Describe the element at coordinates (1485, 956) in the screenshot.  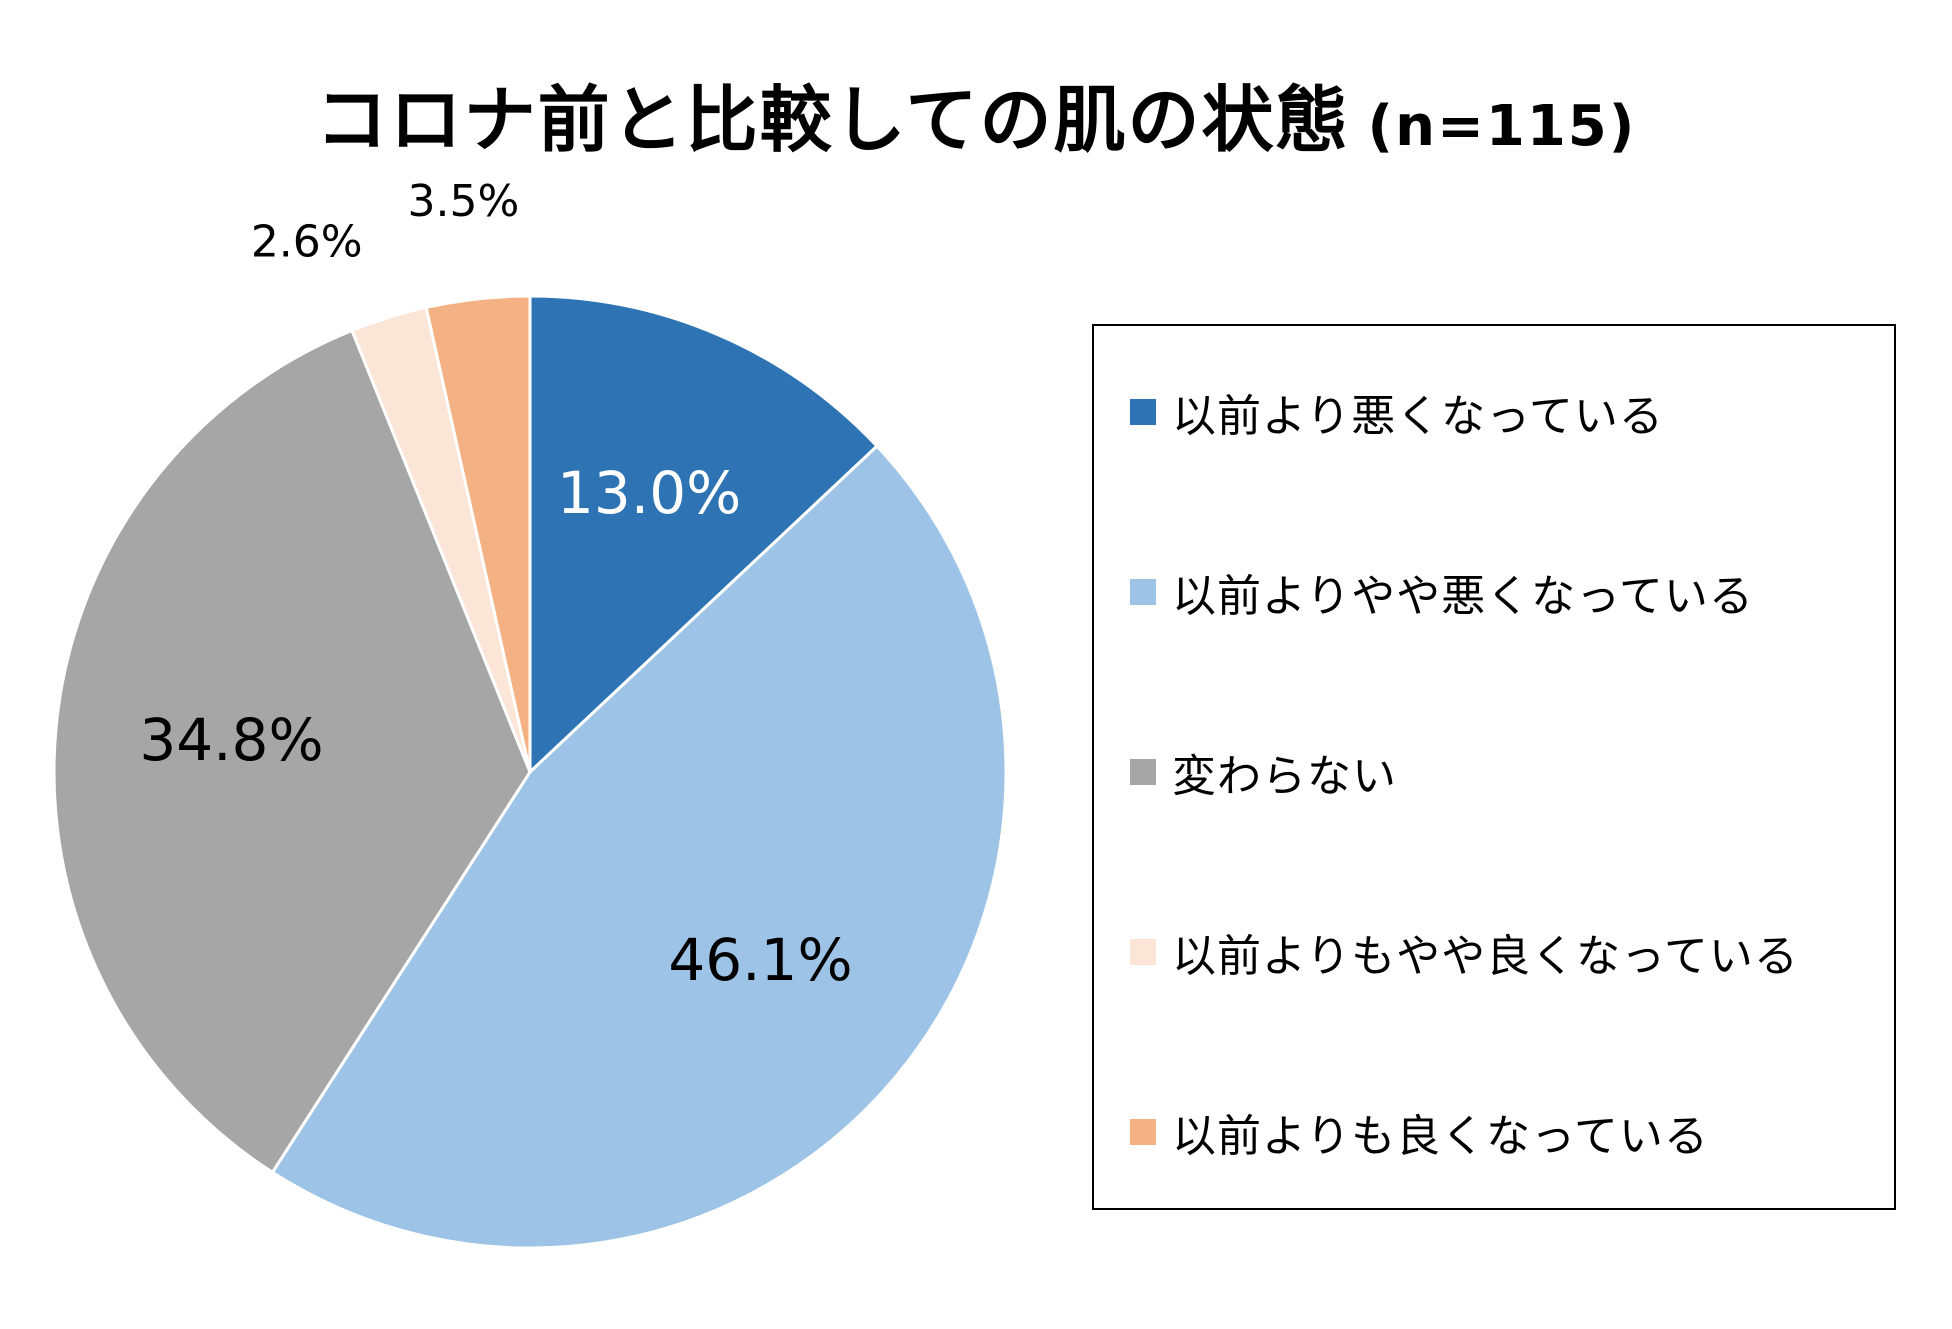
I see `legend-label: 以前よりもやや良くなっている` at that location.